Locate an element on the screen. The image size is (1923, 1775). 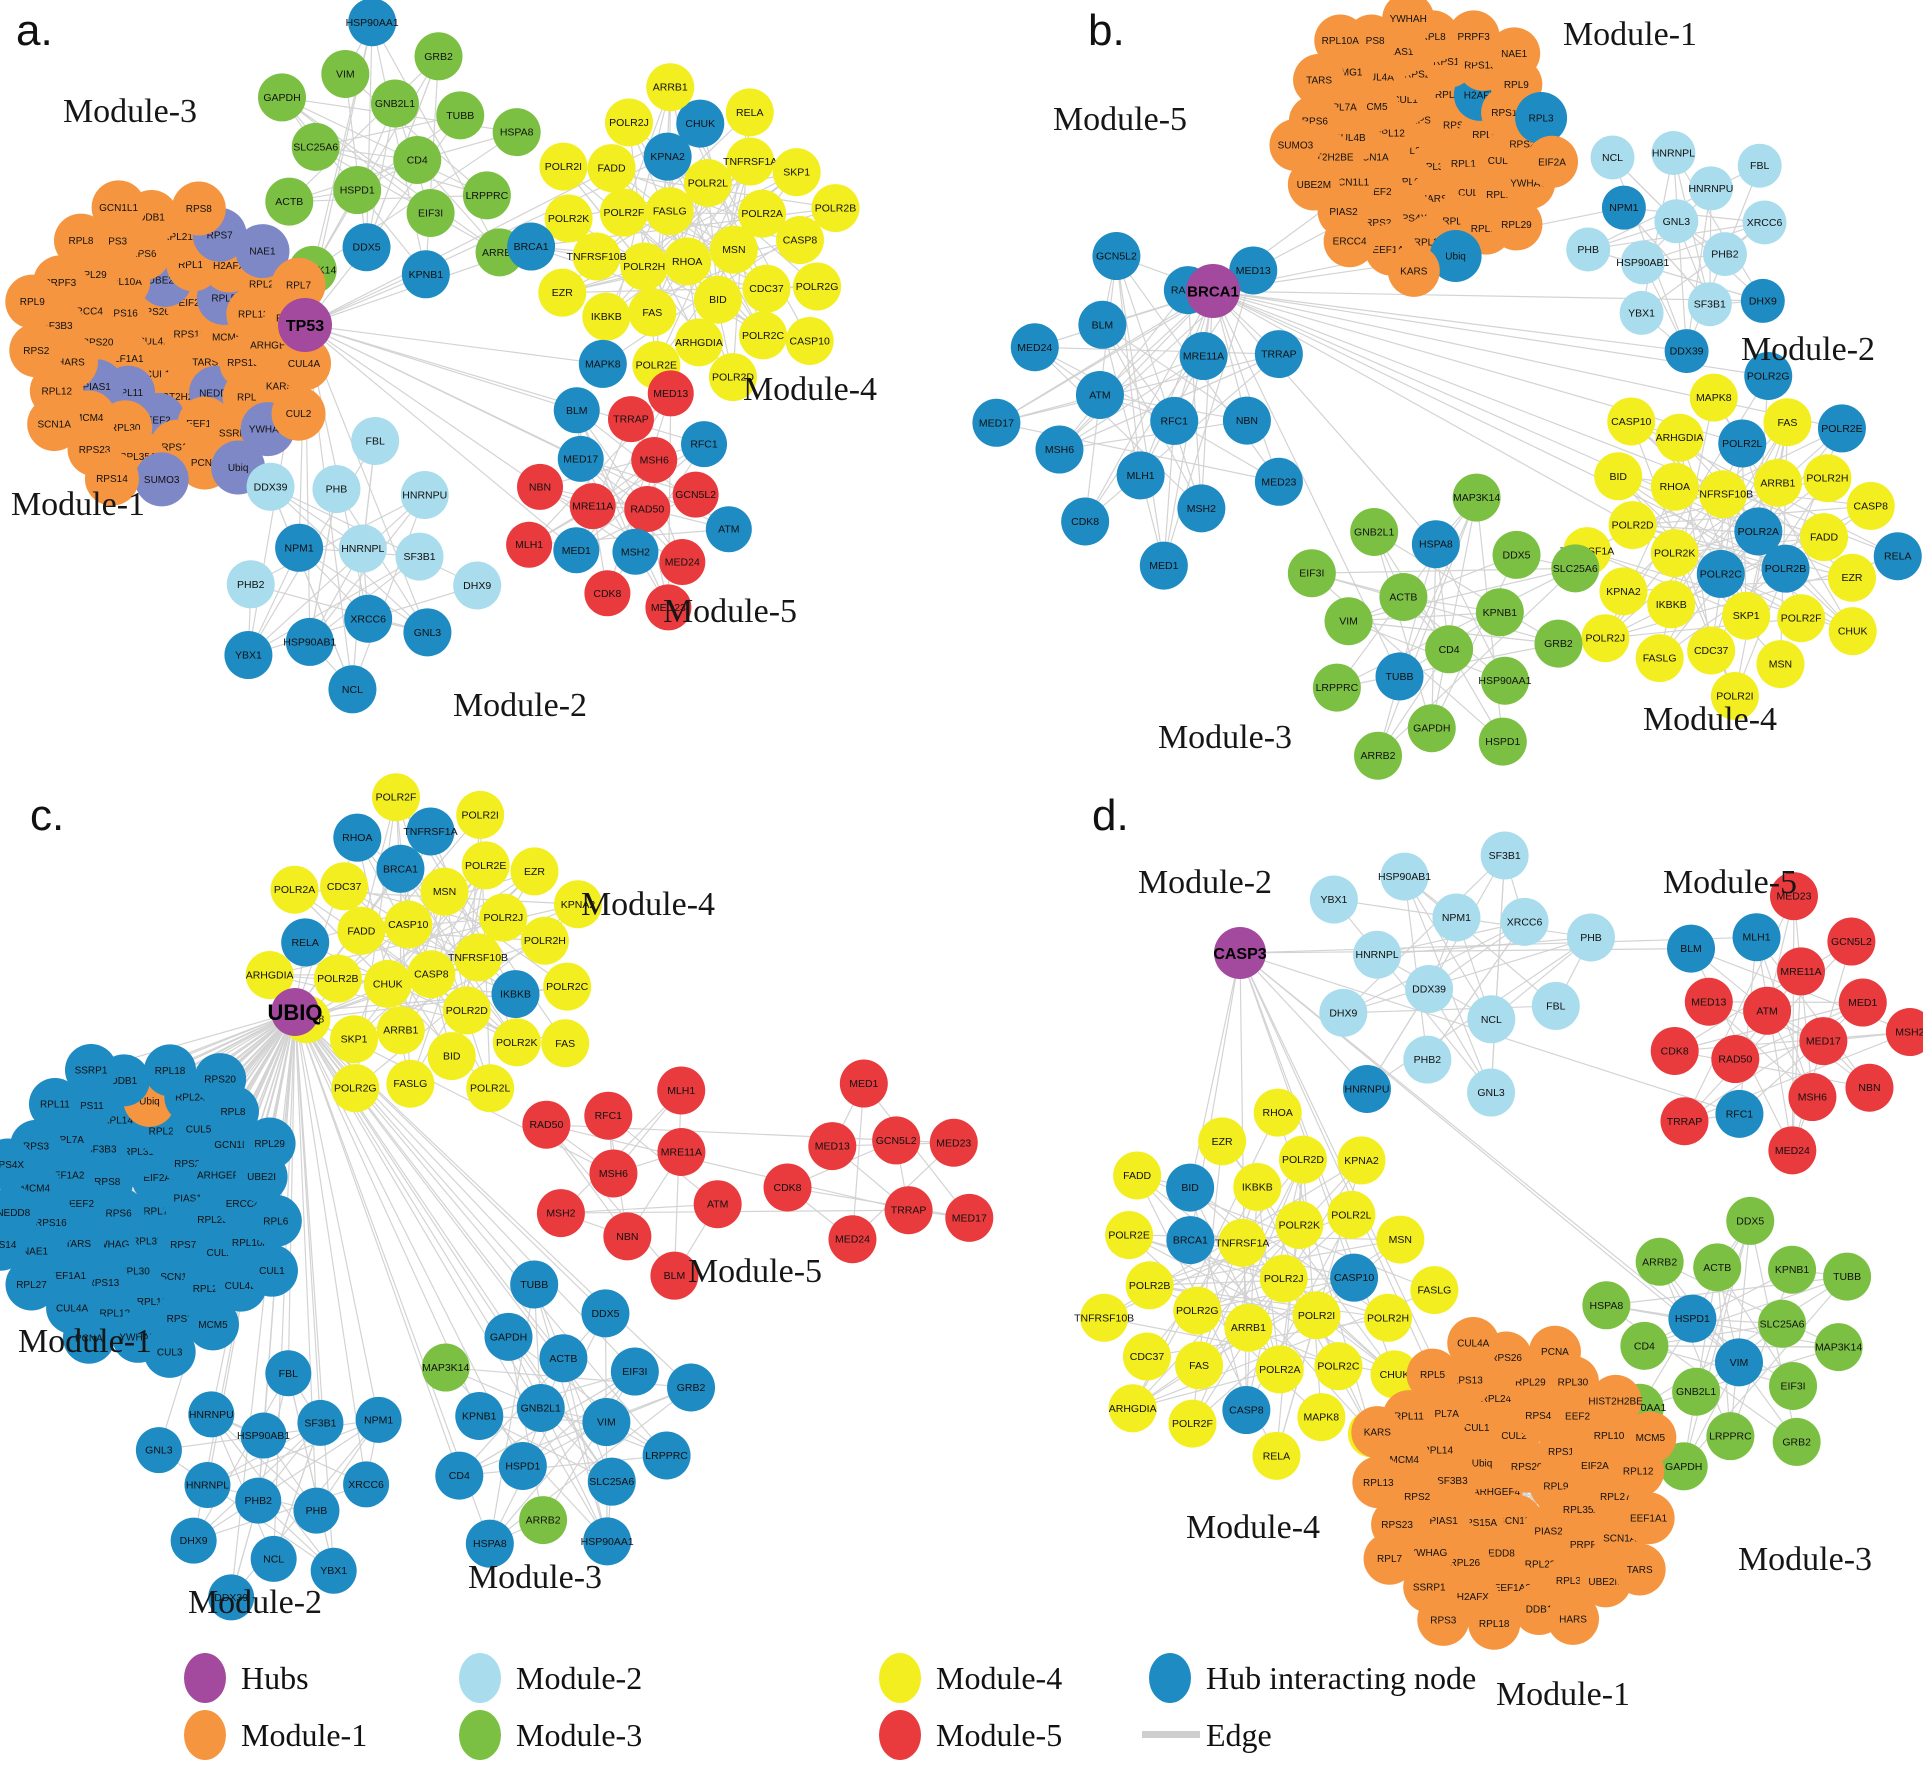
node-label: HNRNPU is located at coordinates (211, 1415).